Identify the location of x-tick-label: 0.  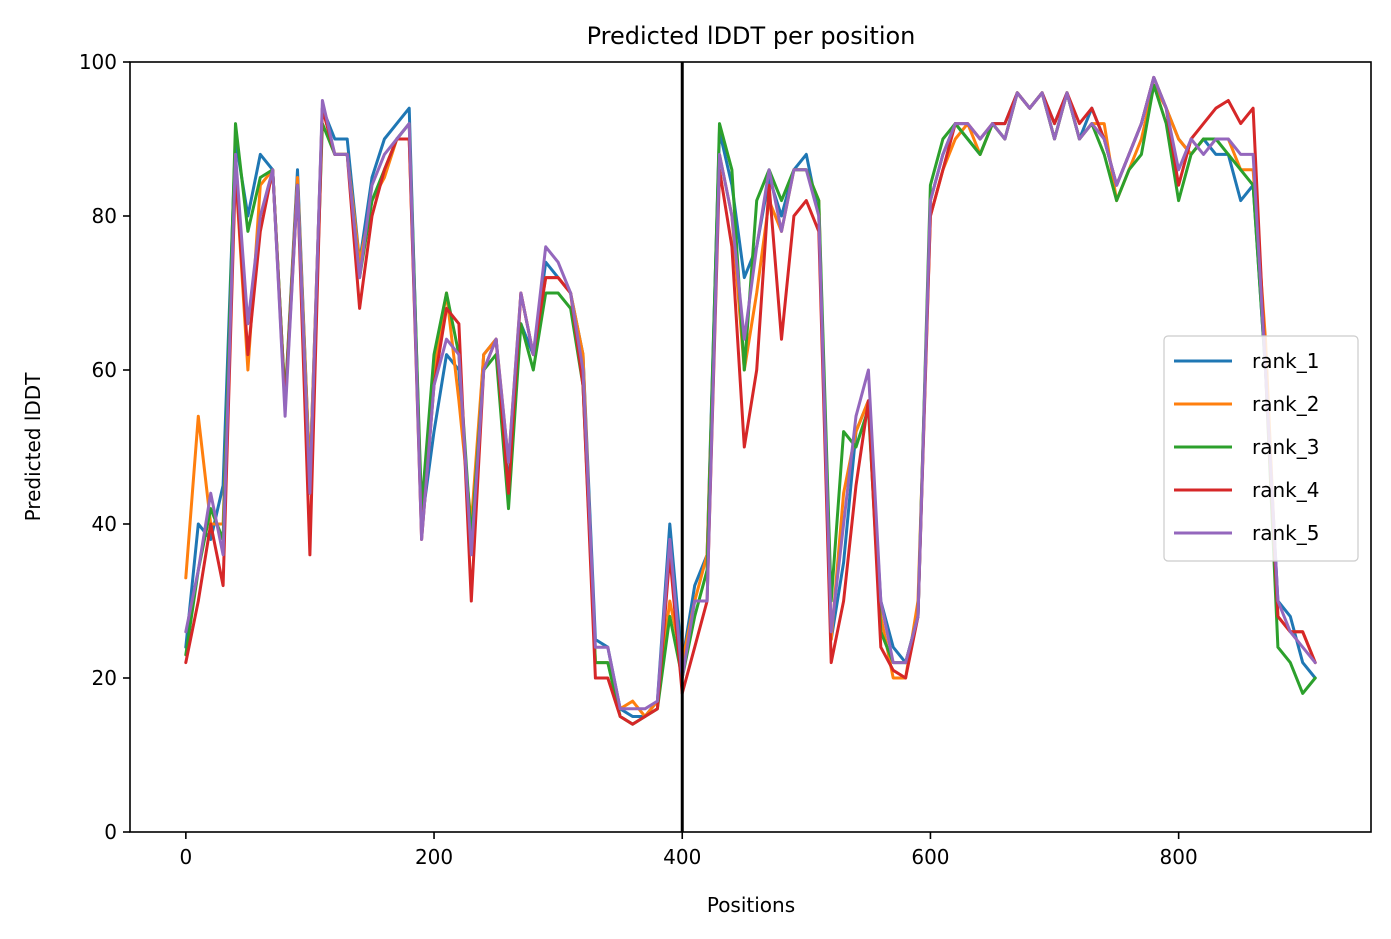
(185, 857).